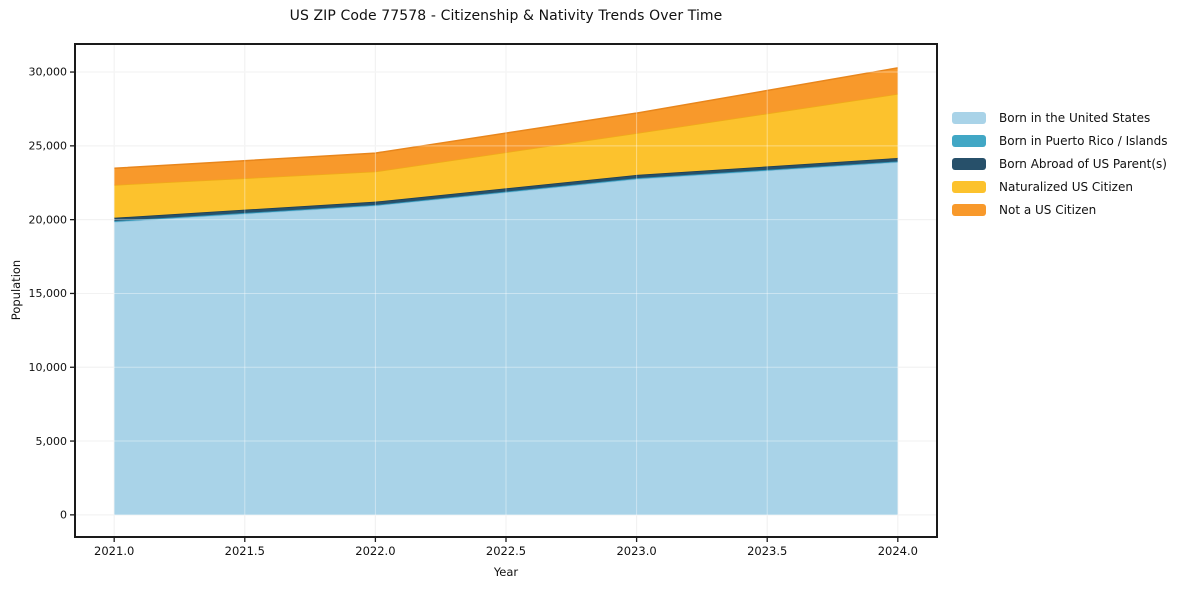 The height and width of the screenshot is (590, 1189). Describe the element at coordinates (1075, 117) in the screenshot. I see `legend-label: Born in the United States` at that location.